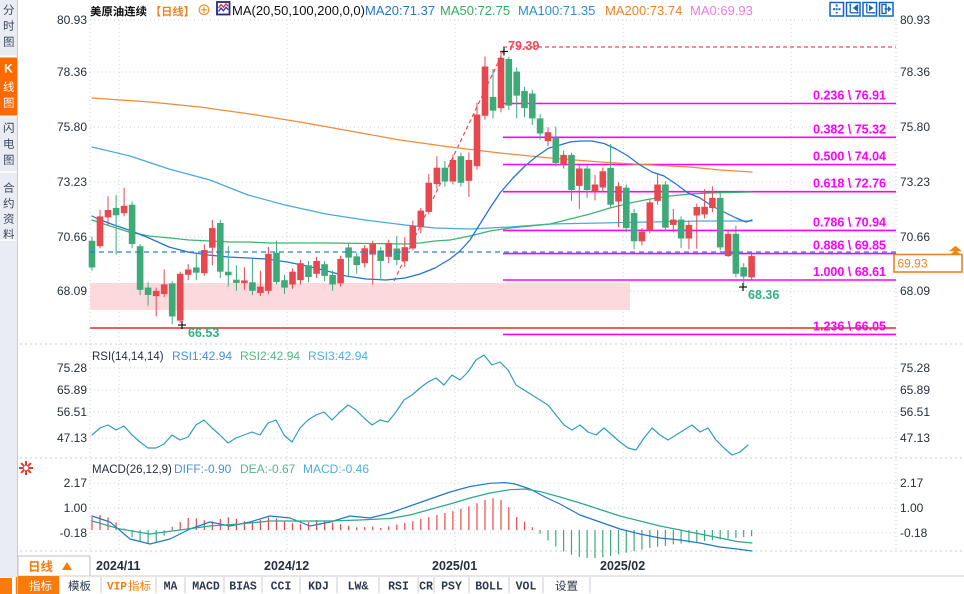 This screenshot has width=964, height=594. Describe the element at coordinates (426, 587) in the screenshot. I see `svg-text: CR` at that location.